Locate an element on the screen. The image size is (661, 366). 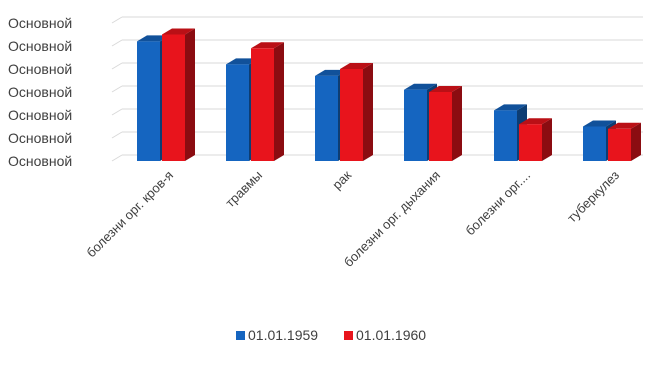
x-tick-label: травмы is located at coordinates (243, 189).